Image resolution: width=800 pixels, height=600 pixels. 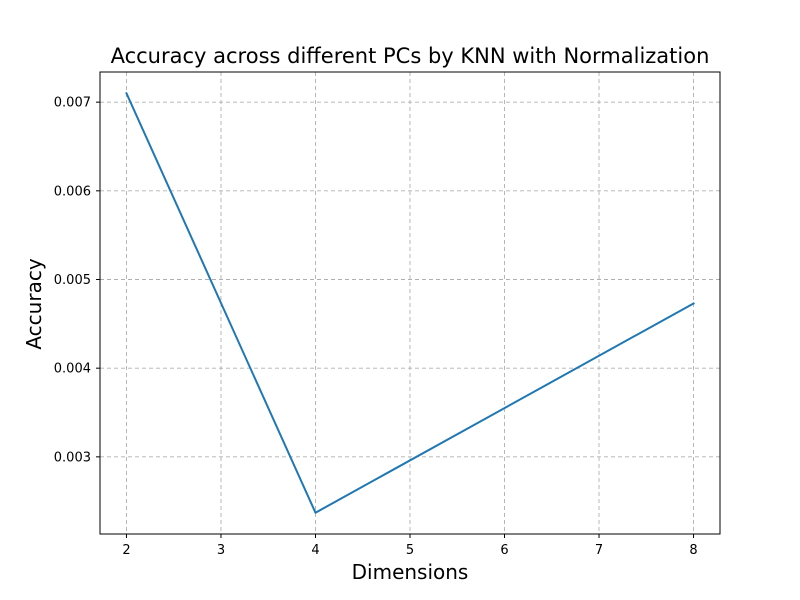 I want to click on y-tick-label: 0.007, so click(x=72, y=103).